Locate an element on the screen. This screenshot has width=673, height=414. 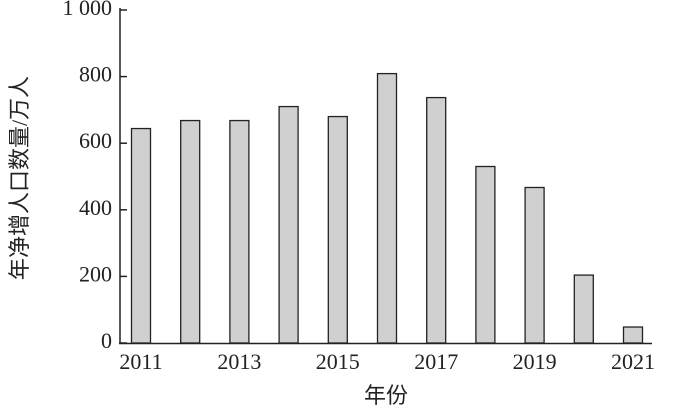
y-tick-label: 600 is located at coordinates (95, 140).